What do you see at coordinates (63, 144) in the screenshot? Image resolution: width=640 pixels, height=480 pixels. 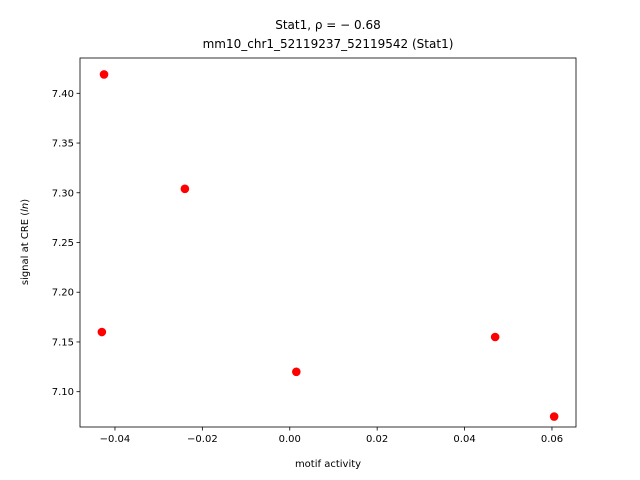 I see `y-tick-label: 7.35` at bounding box center [63, 144].